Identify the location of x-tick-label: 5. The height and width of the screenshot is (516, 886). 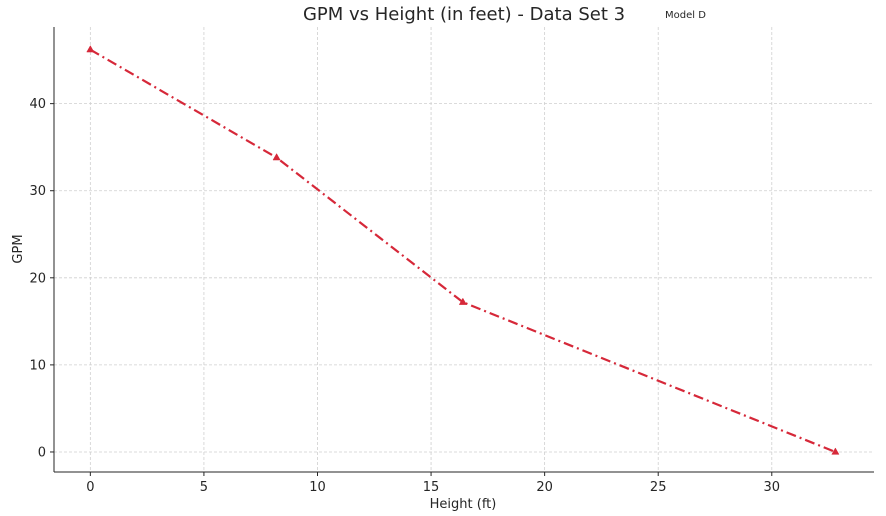
(204, 487).